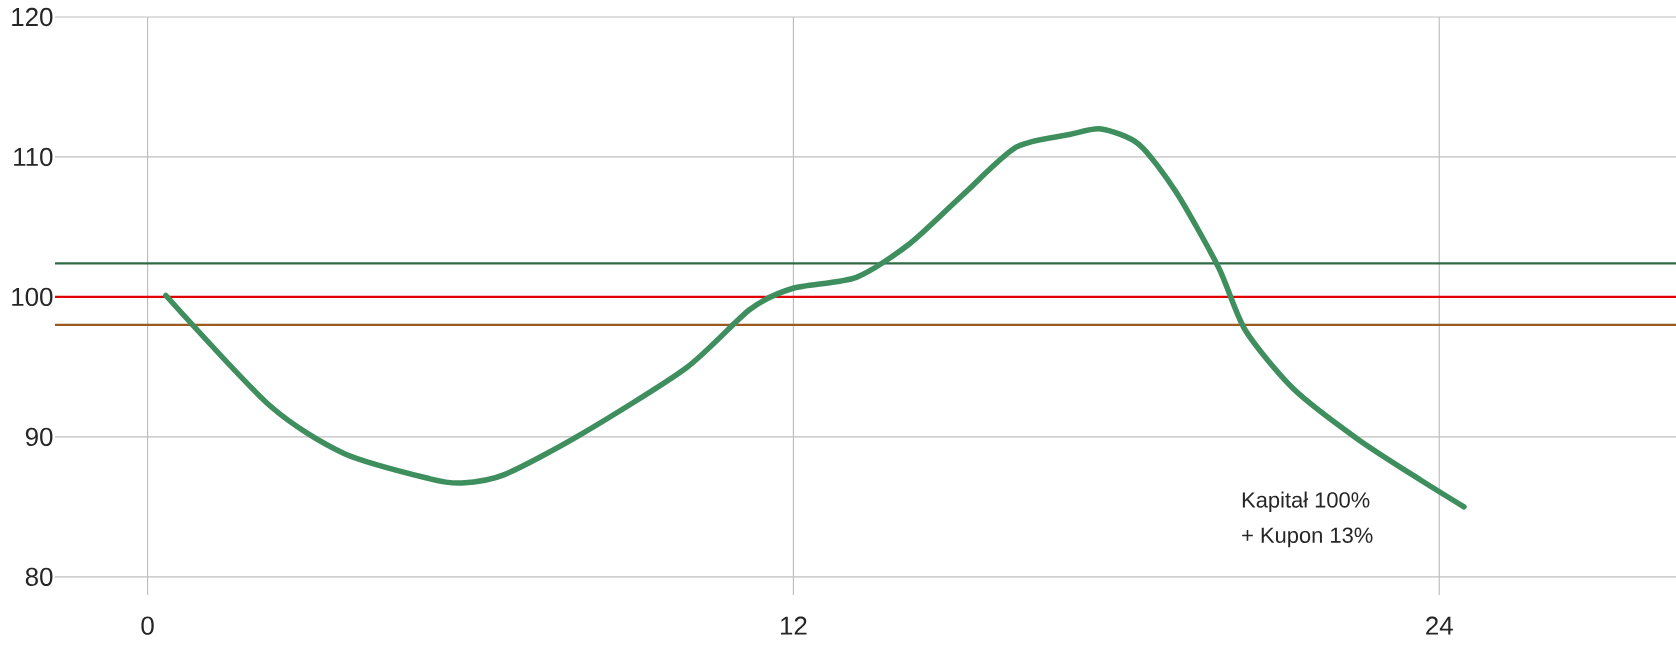  What do you see at coordinates (1306, 502) in the screenshot?
I see `annotation: Kapitał 100%` at bounding box center [1306, 502].